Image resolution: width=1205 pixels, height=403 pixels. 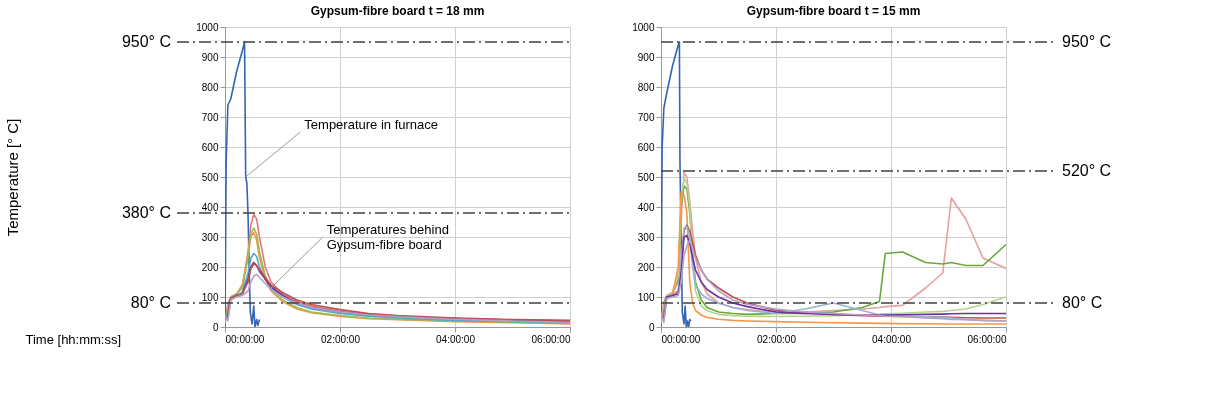 I want to click on x-axis-title: Time [hh:mm:ss], so click(x=73, y=339).